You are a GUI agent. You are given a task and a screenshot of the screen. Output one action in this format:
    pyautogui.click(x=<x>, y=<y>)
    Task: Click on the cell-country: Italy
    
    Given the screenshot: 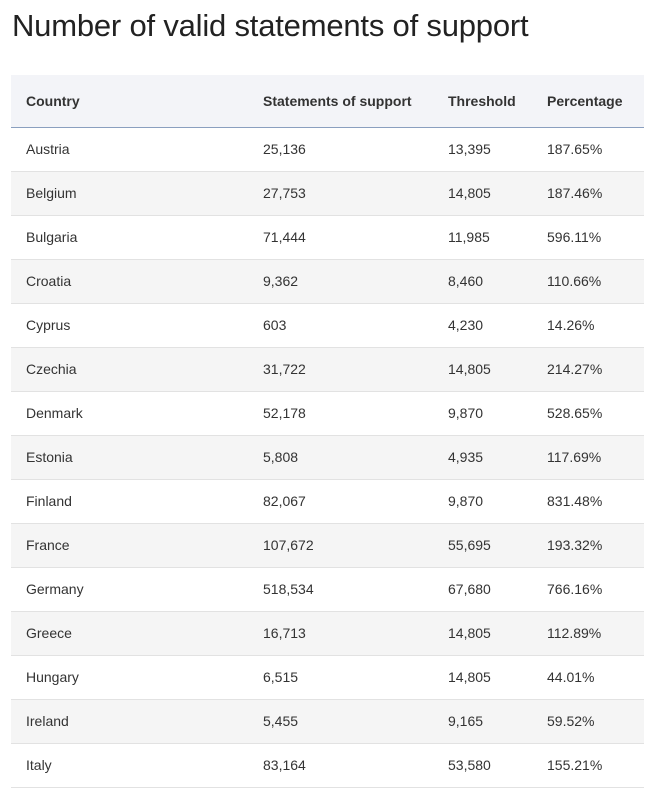 What is the action you would take?
    pyautogui.click(x=39, y=765)
    